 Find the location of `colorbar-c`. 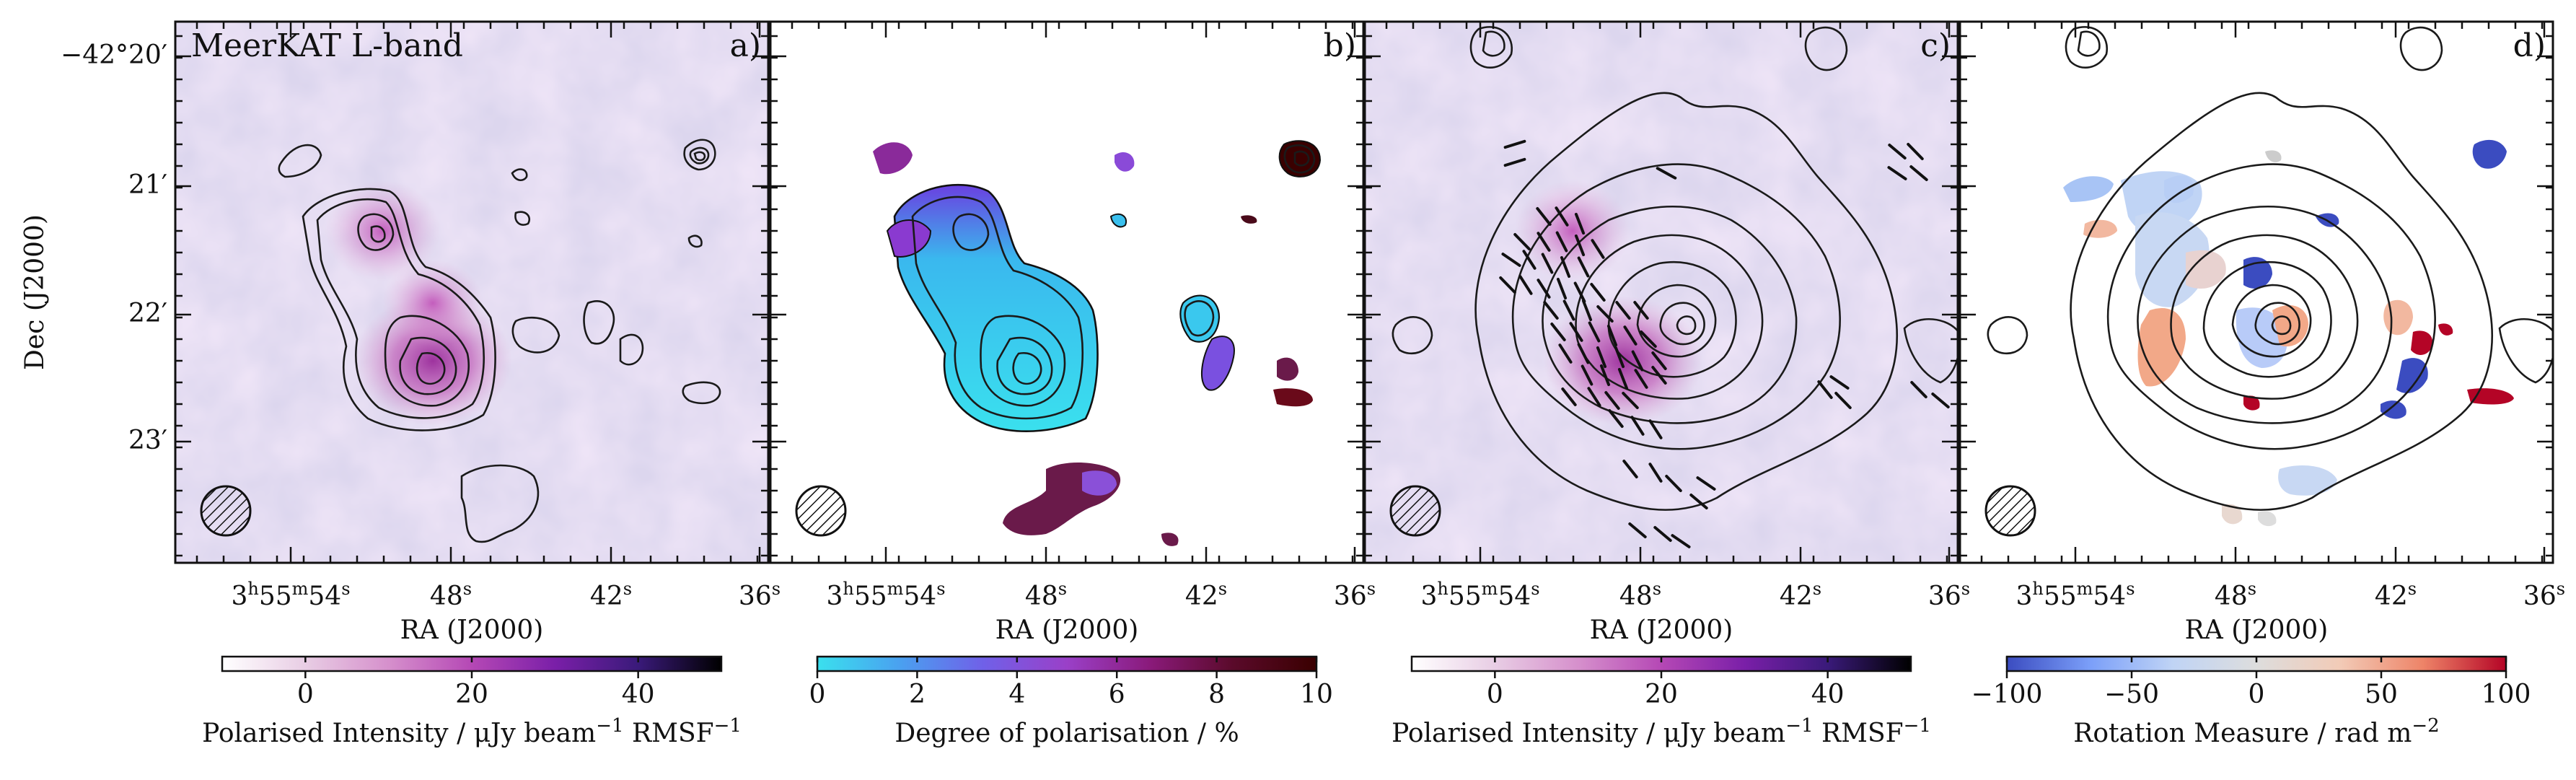

colorbar-c is located at coordinates (1661, 664).